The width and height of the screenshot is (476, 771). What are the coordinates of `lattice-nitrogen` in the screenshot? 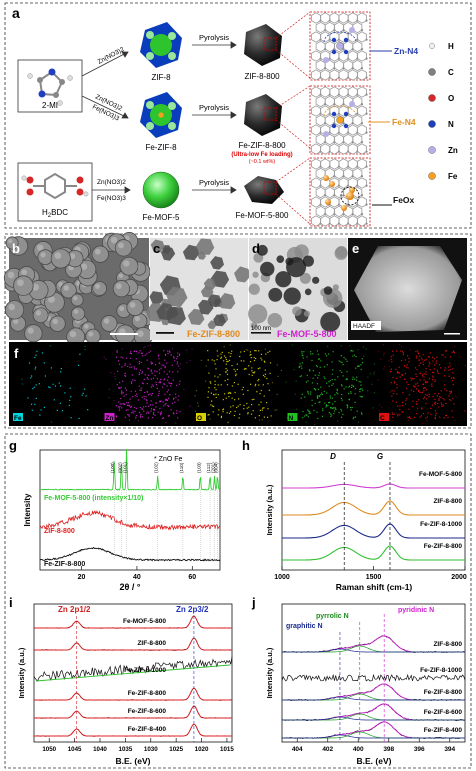 It's located at (334, 52).